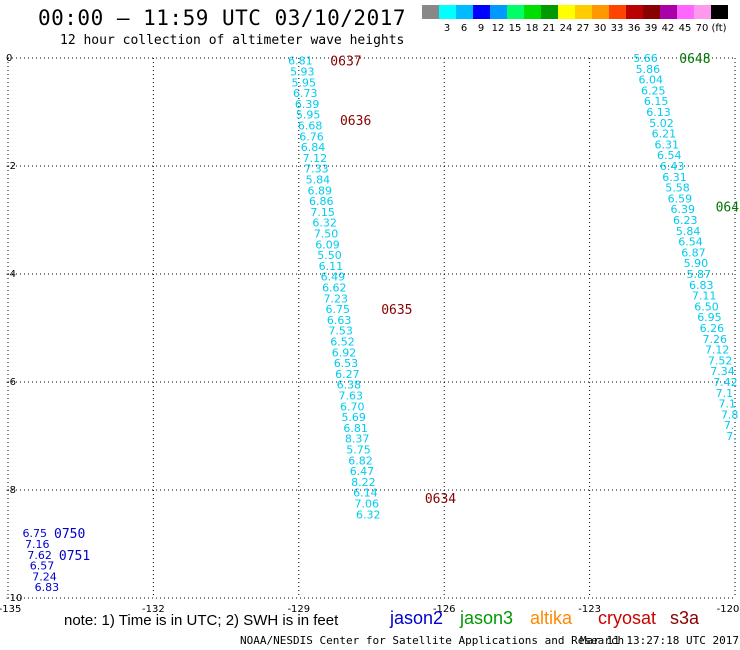  What do you see at coordinates (310, 126) in the screenshot?
I see `swh-value: 6.68` at bounding box center [310, 126].